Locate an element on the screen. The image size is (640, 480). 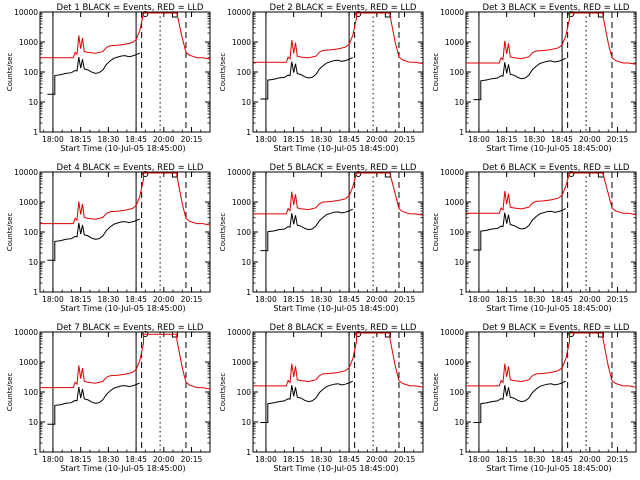
panel-title: Det 5 BLACK = Events, RED = LLD is located at coordinates (343, 168).